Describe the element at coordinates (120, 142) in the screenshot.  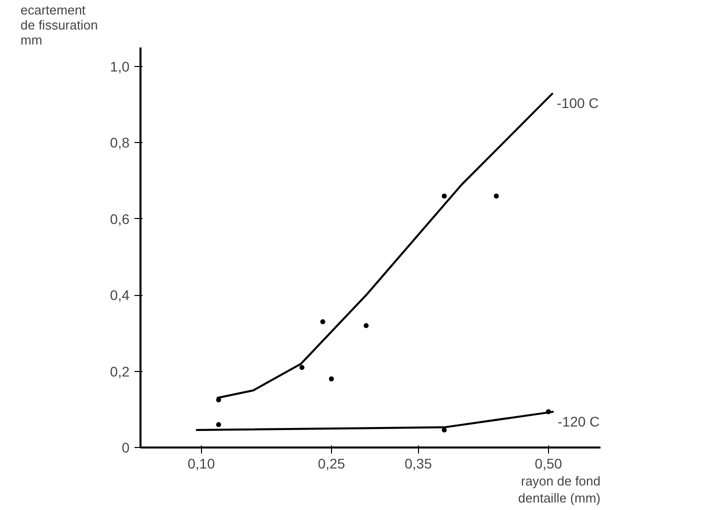
I see `y-tick-label: 0,8` at that location.